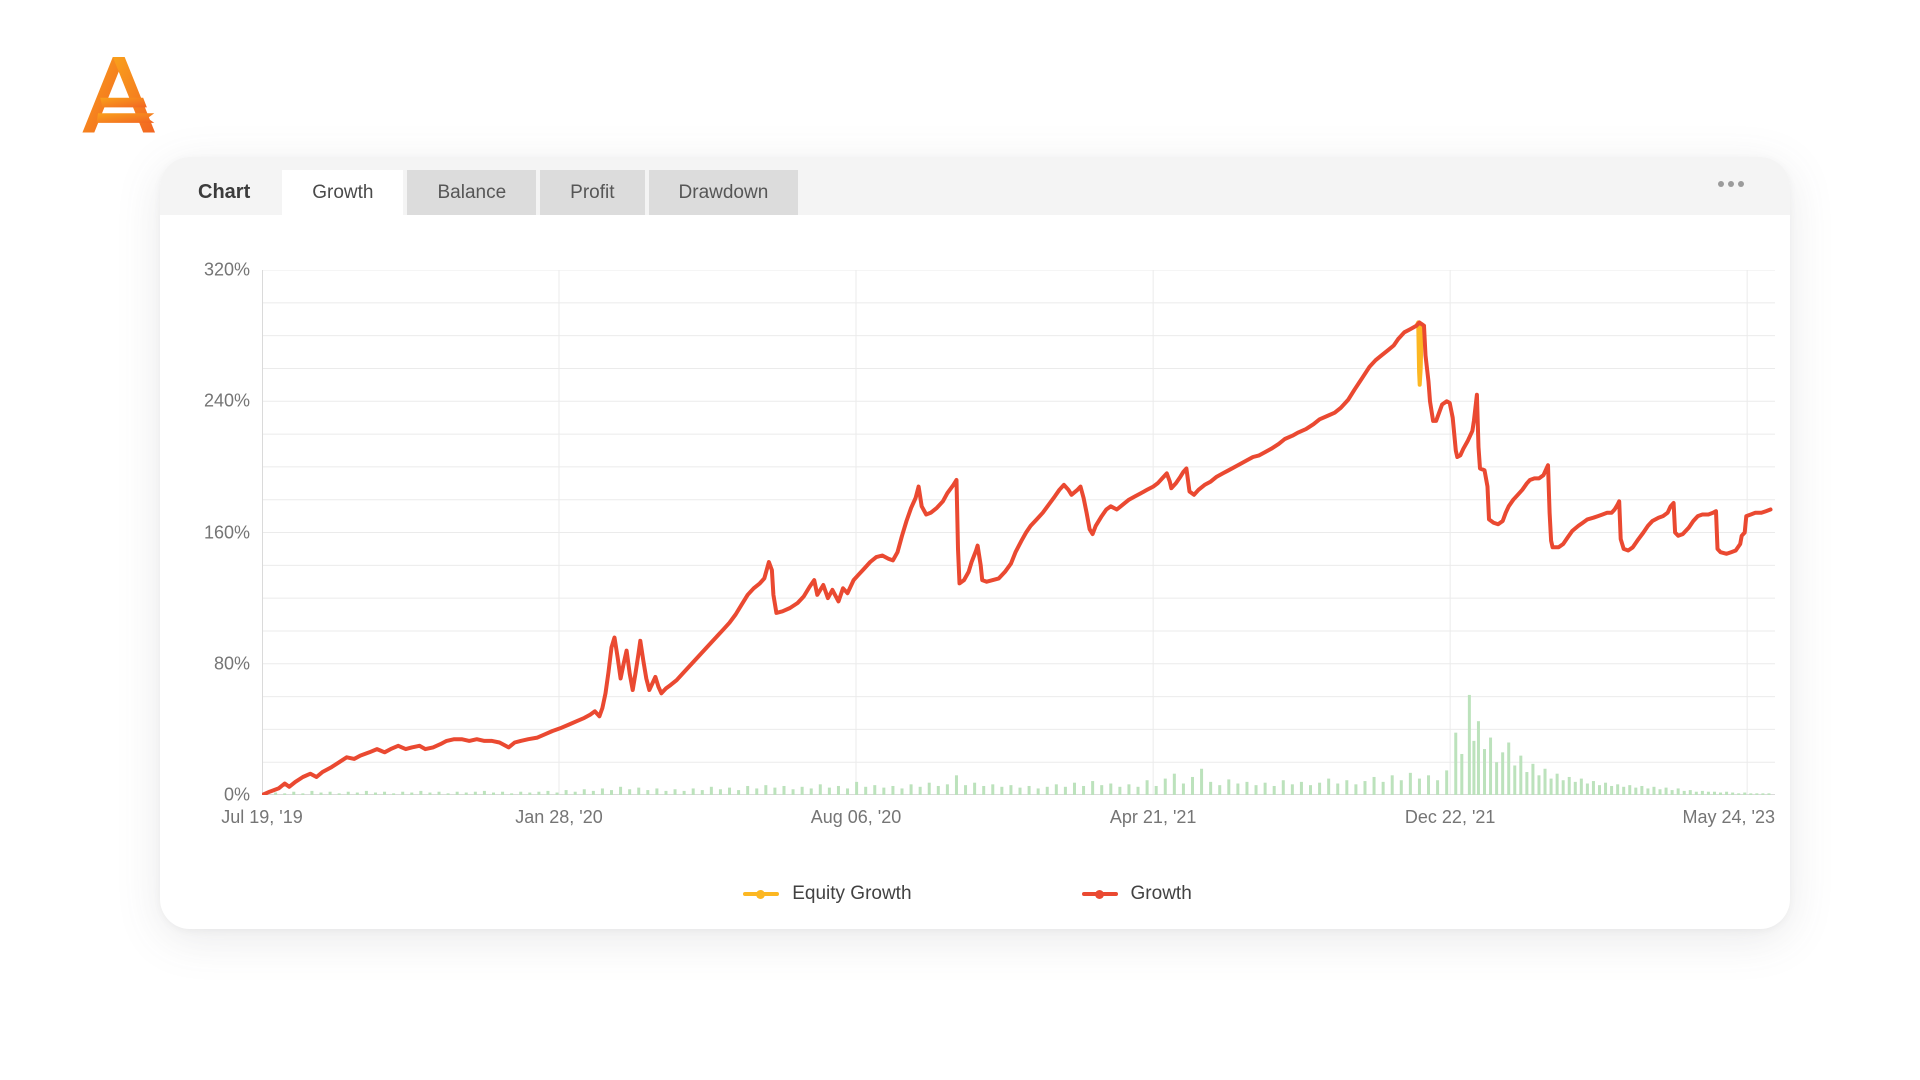 This screenshot has height=1080, width=1920. I want to click on ellipsis-menu-icon, so click(1731, 184).